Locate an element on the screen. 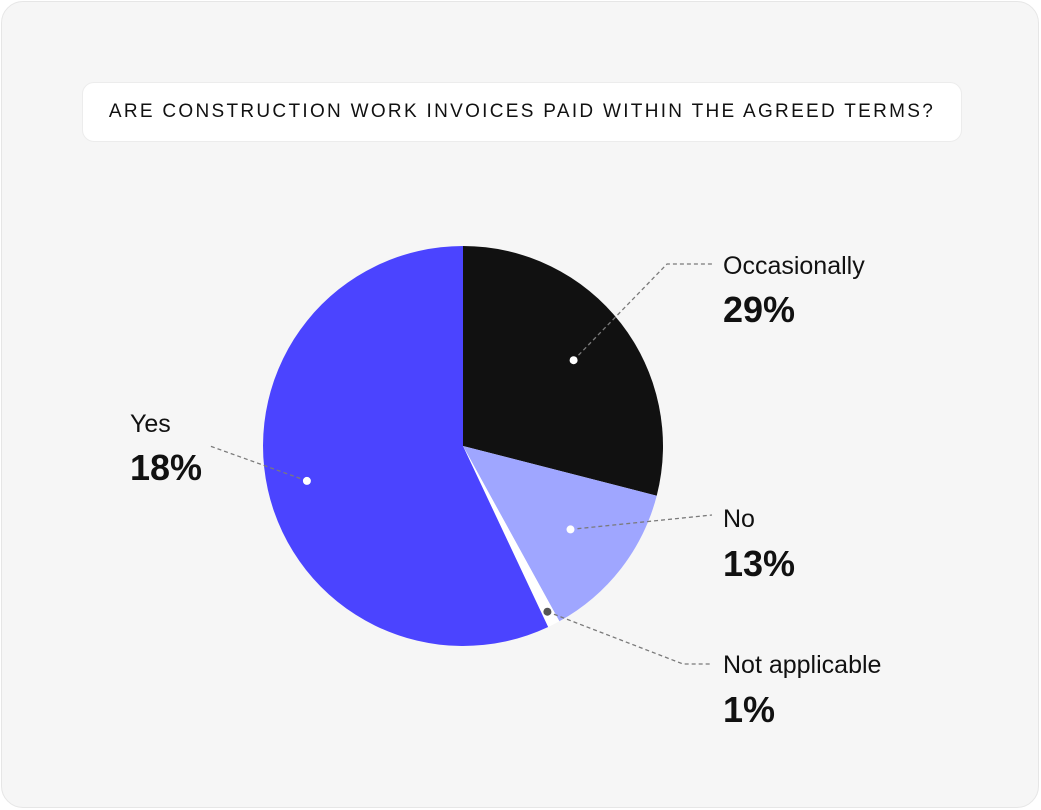  leader-dot-occasionally is located at coordinates (573, 360).